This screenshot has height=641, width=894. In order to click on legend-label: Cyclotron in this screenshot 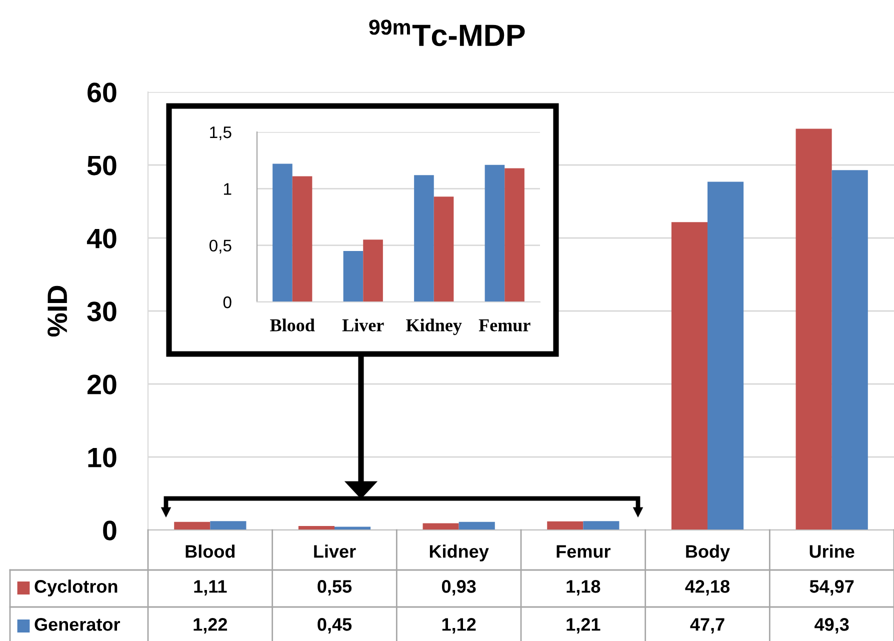, I will do `click(76, 588)`.